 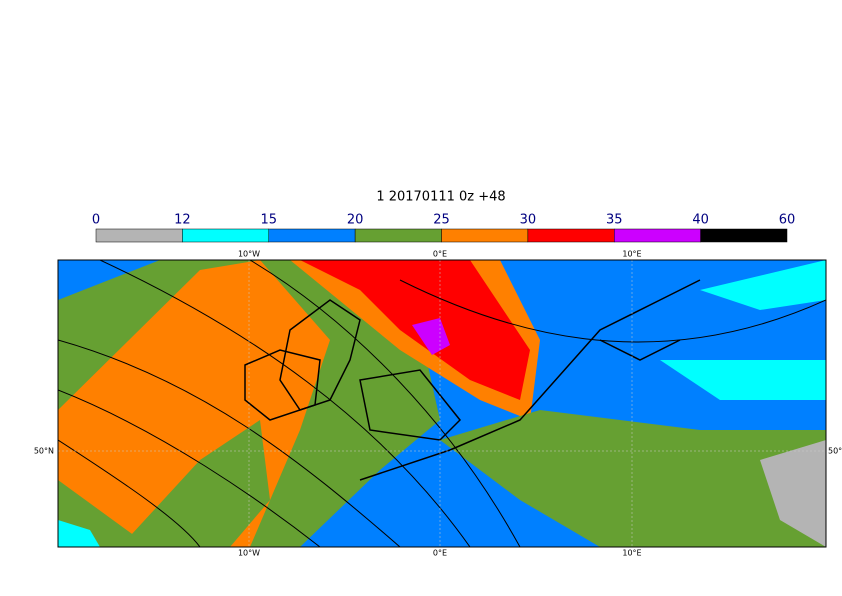 I want to click on colorbar-label: 60, so click(x=787, y=220).